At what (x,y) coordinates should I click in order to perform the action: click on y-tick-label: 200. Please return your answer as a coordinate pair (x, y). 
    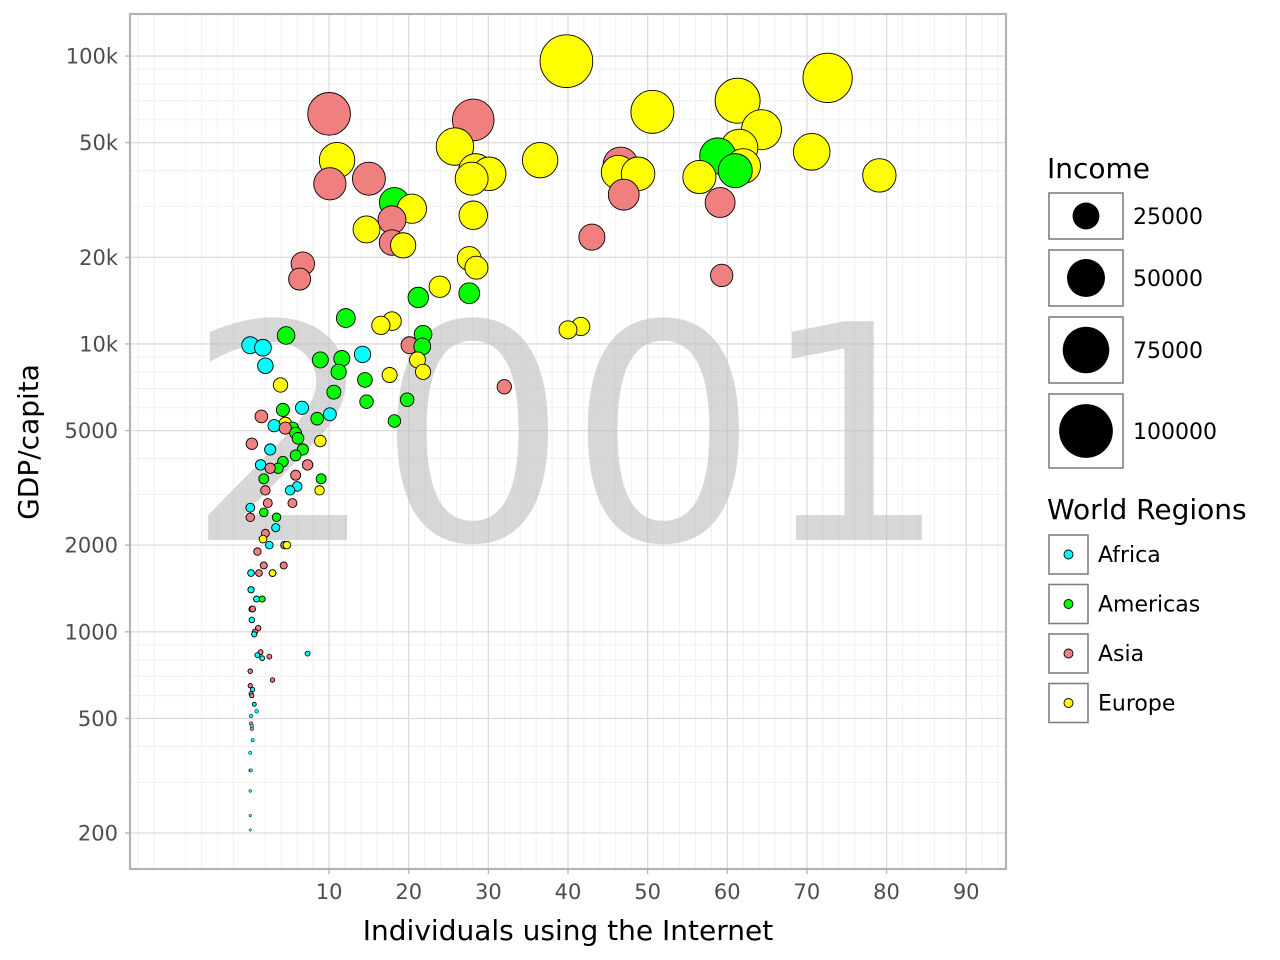
    Looking at the image, I should click on (98, 834).